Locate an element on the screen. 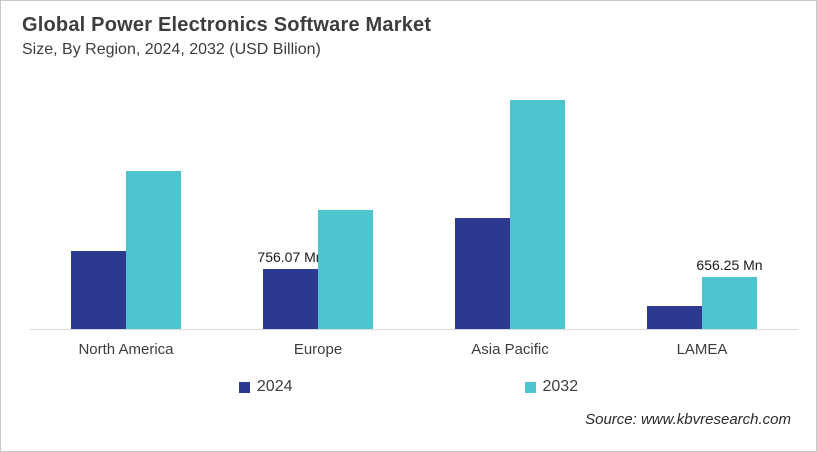 Image resolution: width=817 pixels, height=452 pixels. bar-2032-asia-pacific is located at coordinates (537, 214).